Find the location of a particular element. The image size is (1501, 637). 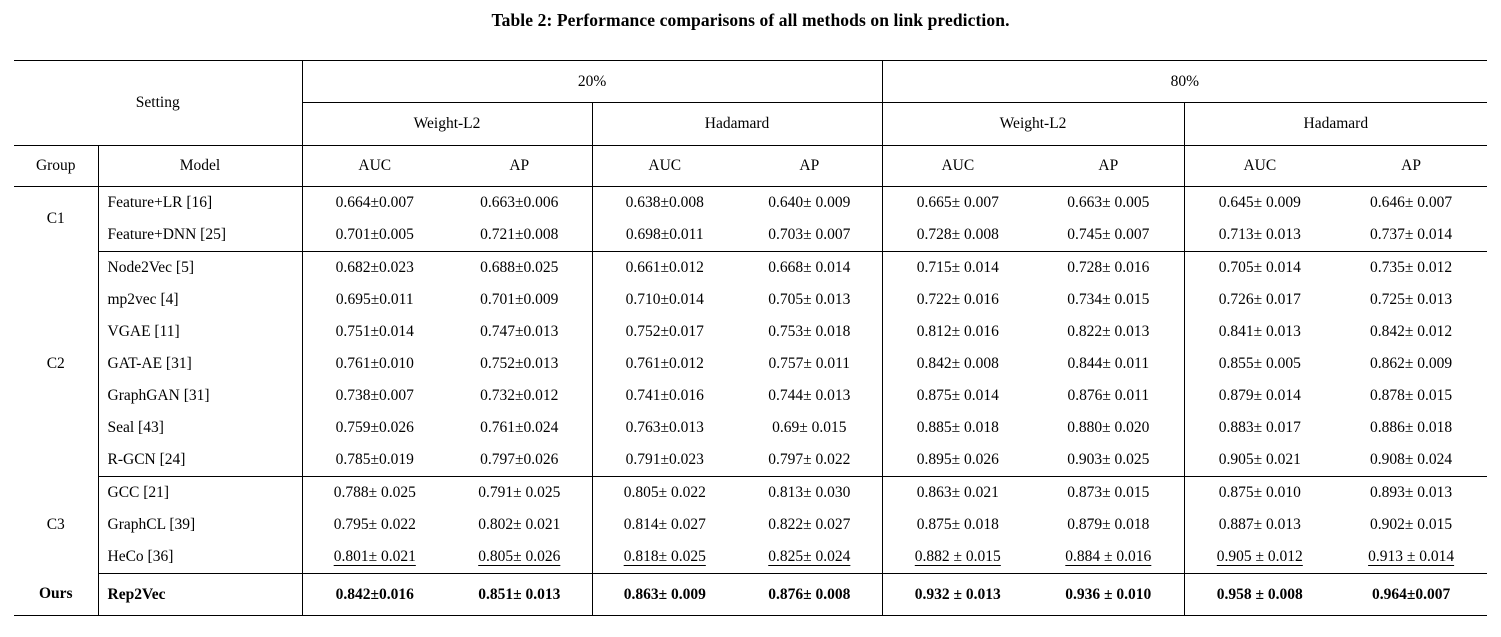

metric-value: 0.69± 0.015 is located at coordinates (809, 427).